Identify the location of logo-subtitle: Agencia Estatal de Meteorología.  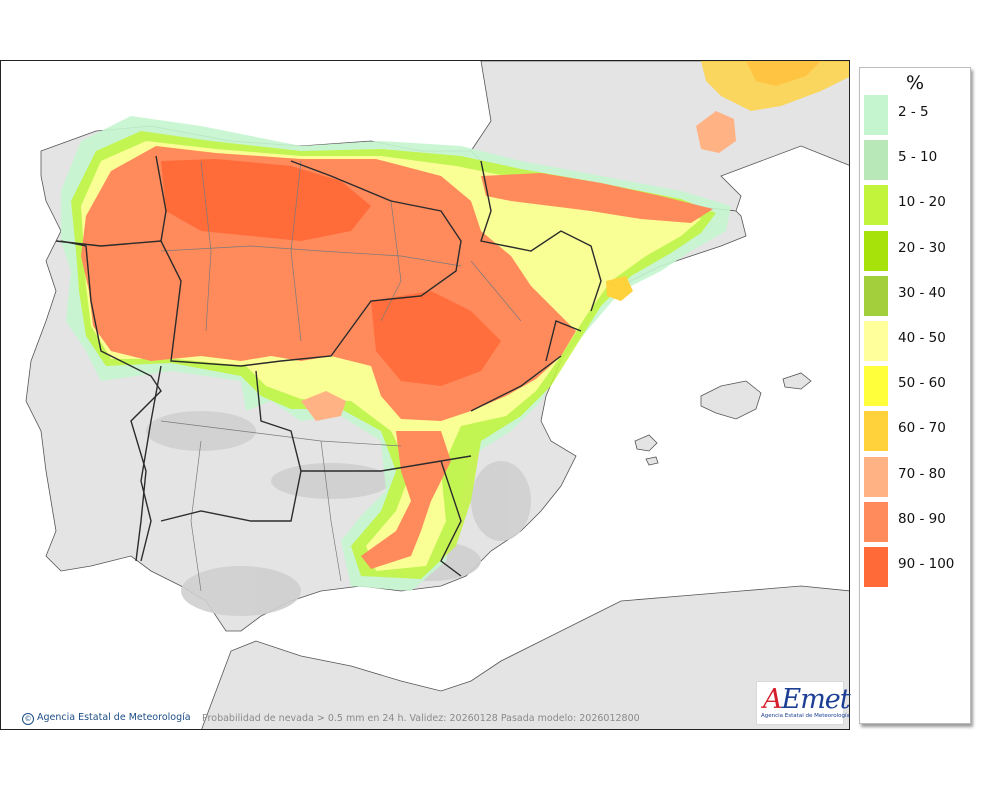
(805, 716).